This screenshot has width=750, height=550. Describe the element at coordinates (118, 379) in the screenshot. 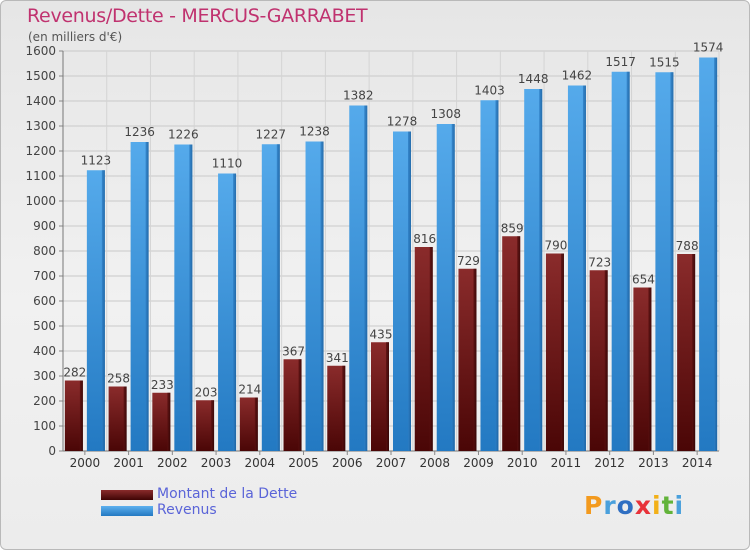

I see `data-label-debt: 258` at that location.